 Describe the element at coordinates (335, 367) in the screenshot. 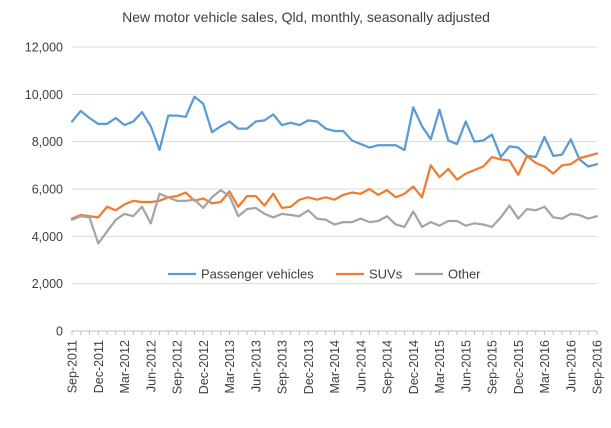

I see `x-tick-label: Mar-2014` at that location.